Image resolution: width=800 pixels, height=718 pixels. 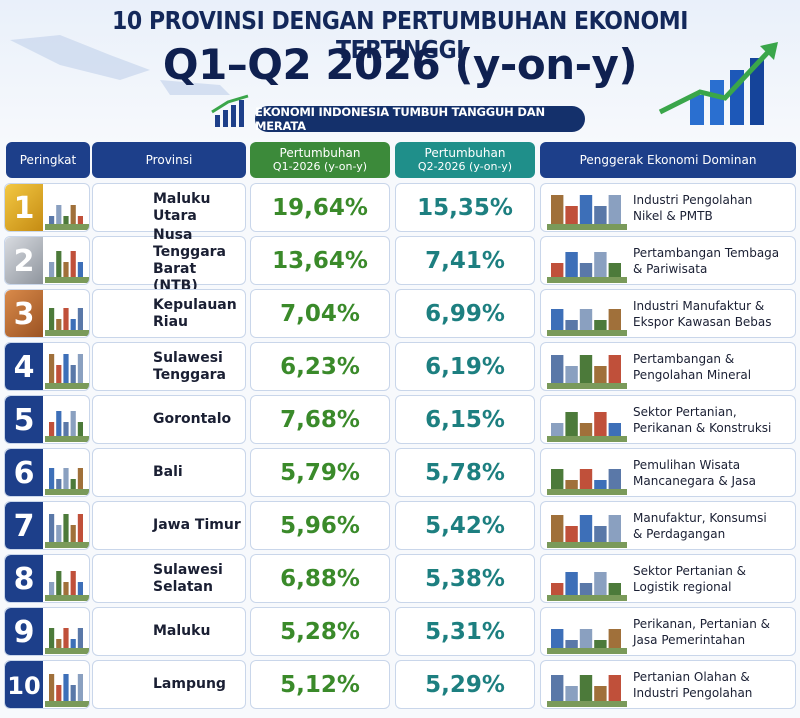 What do you see at coordinates (24, 260) in the screenshot?
I see `rank-badge: 2` at bounding box center [24, 260].